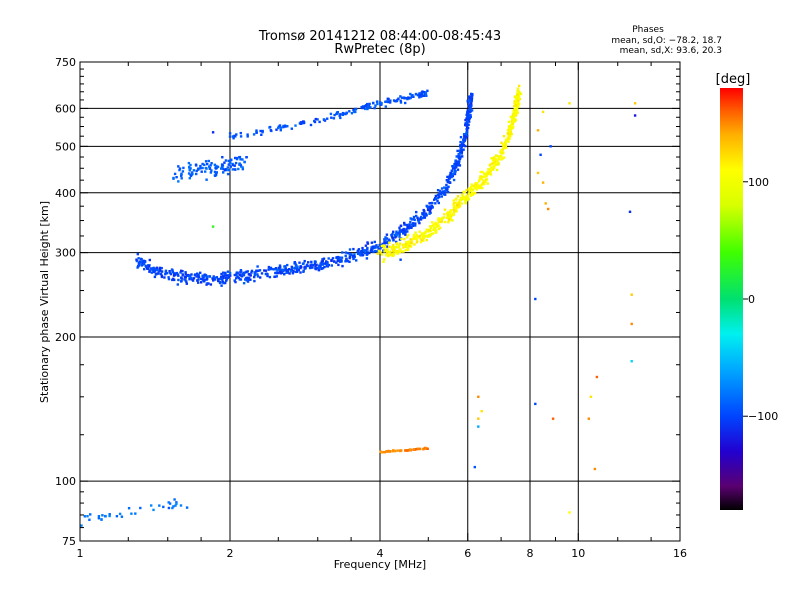  What do you see at coordinates (758, 182) in the screenshot?
I see `colorbar-tick-label: 100` at bounding box center [758, 182].